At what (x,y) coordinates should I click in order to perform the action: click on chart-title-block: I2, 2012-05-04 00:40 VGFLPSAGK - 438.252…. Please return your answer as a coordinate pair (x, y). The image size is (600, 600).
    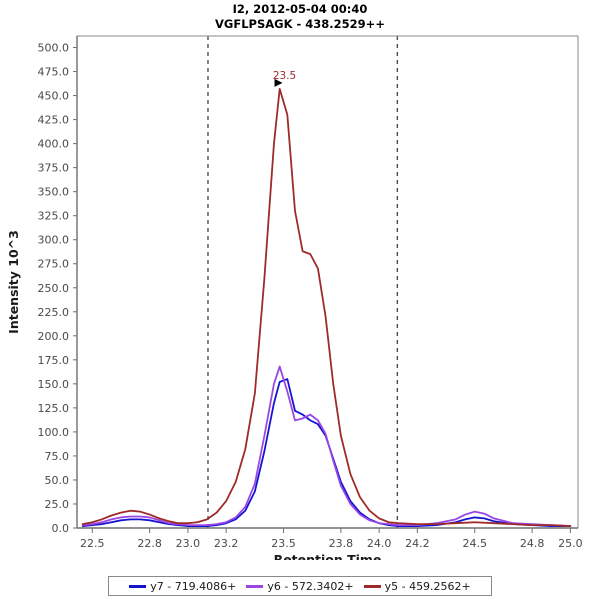
    Looking at the image, I should click on (300, 17).